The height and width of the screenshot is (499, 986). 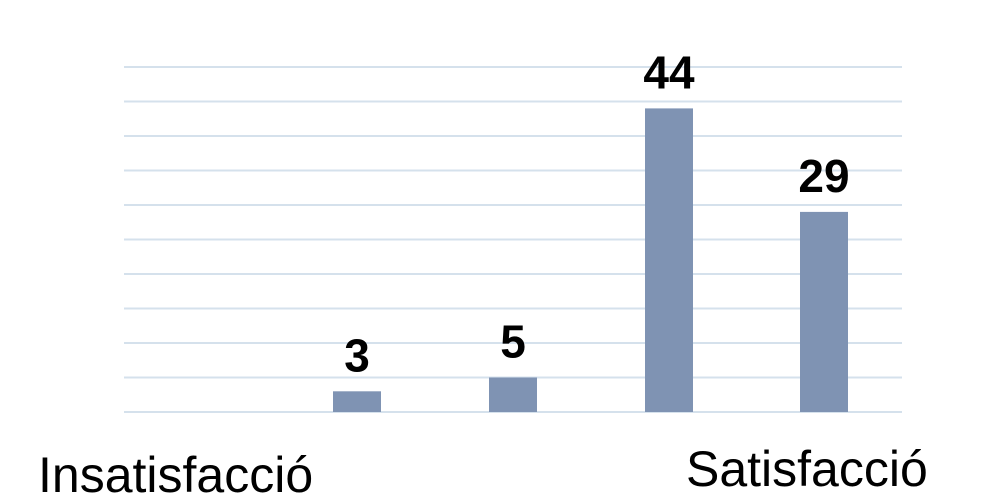 I want to click on data-label-5: 29, so click(x=823, y=176).